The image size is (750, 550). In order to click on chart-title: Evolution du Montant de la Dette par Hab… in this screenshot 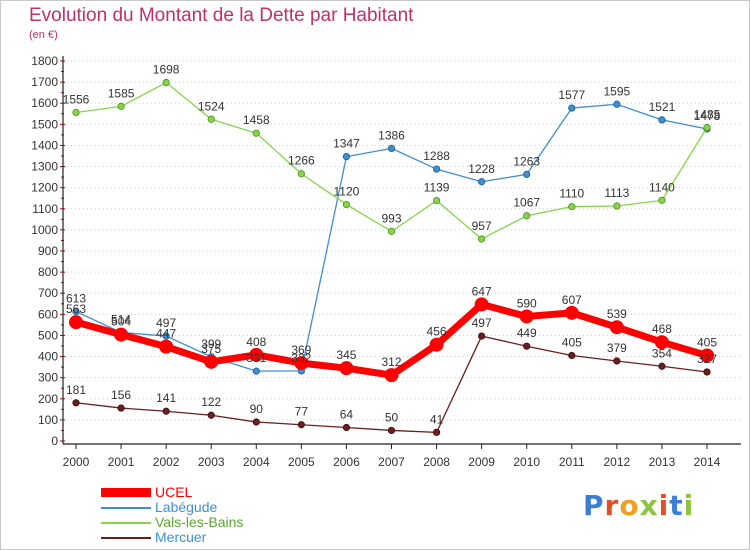, I will do `click(221, 15)`.